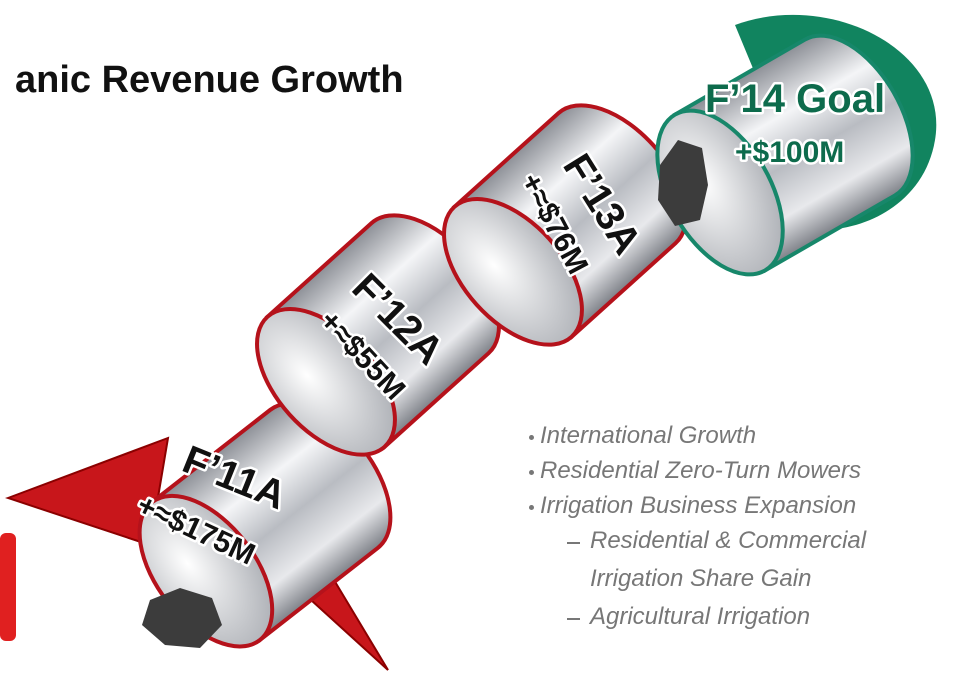 This screenshot has height=675, width=967. Describe the element at coordinates (789, 152) in the screenshot. I see `segment-value: +$100M` at that location.